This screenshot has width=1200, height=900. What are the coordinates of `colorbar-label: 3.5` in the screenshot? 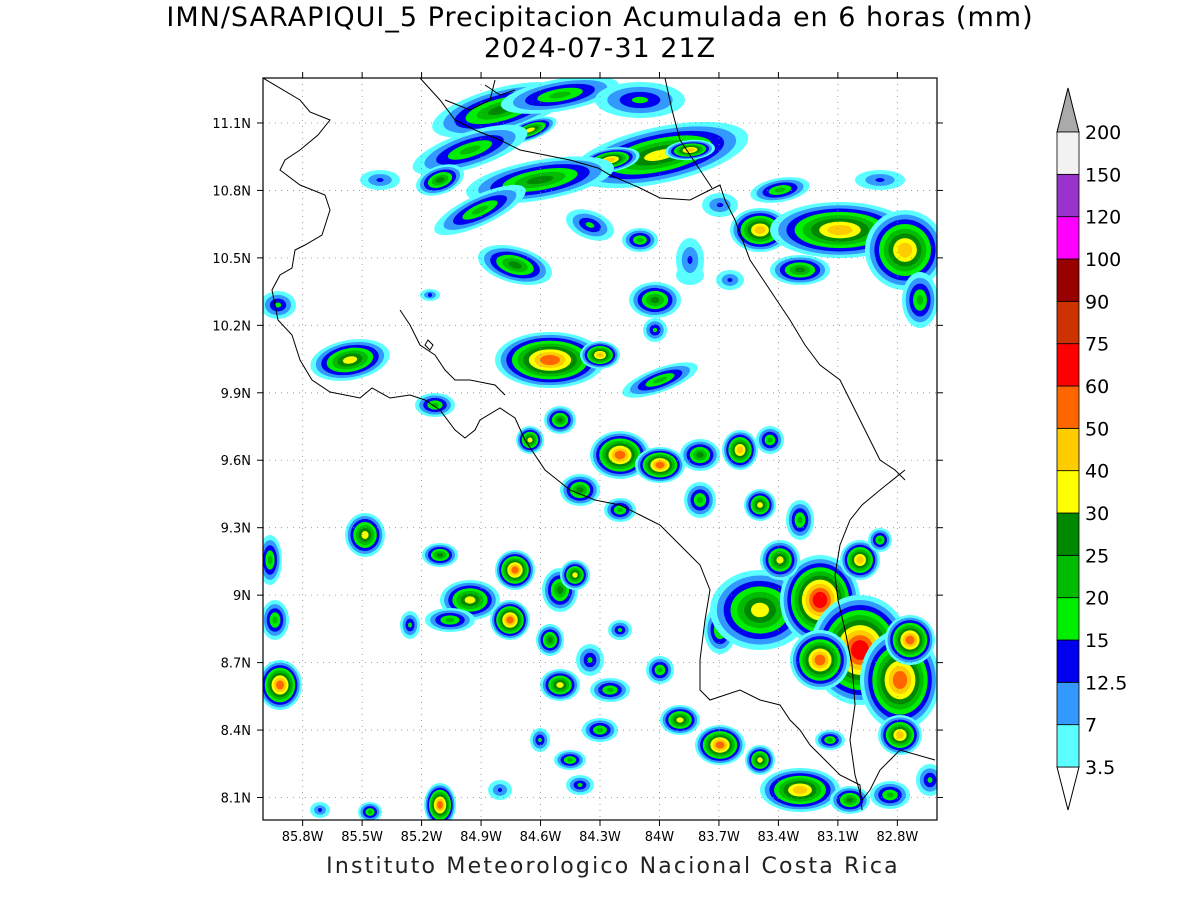 It's located at (1100, 768).